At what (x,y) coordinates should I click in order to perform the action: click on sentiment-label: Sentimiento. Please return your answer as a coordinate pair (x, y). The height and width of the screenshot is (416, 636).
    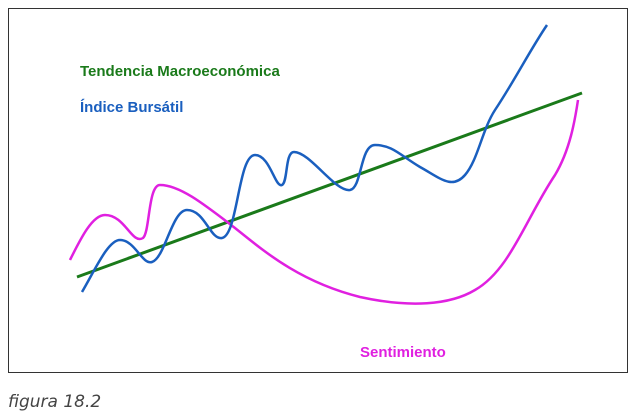
    Looking at the image, I should click on (403, 352).